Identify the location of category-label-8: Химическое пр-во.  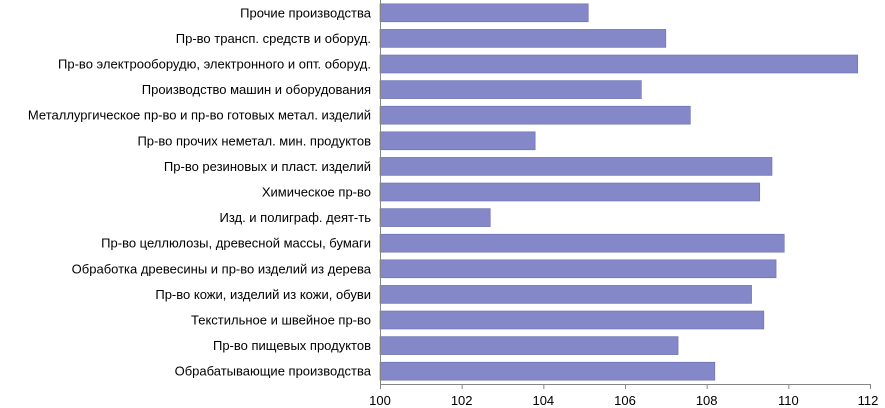
(316, 192).